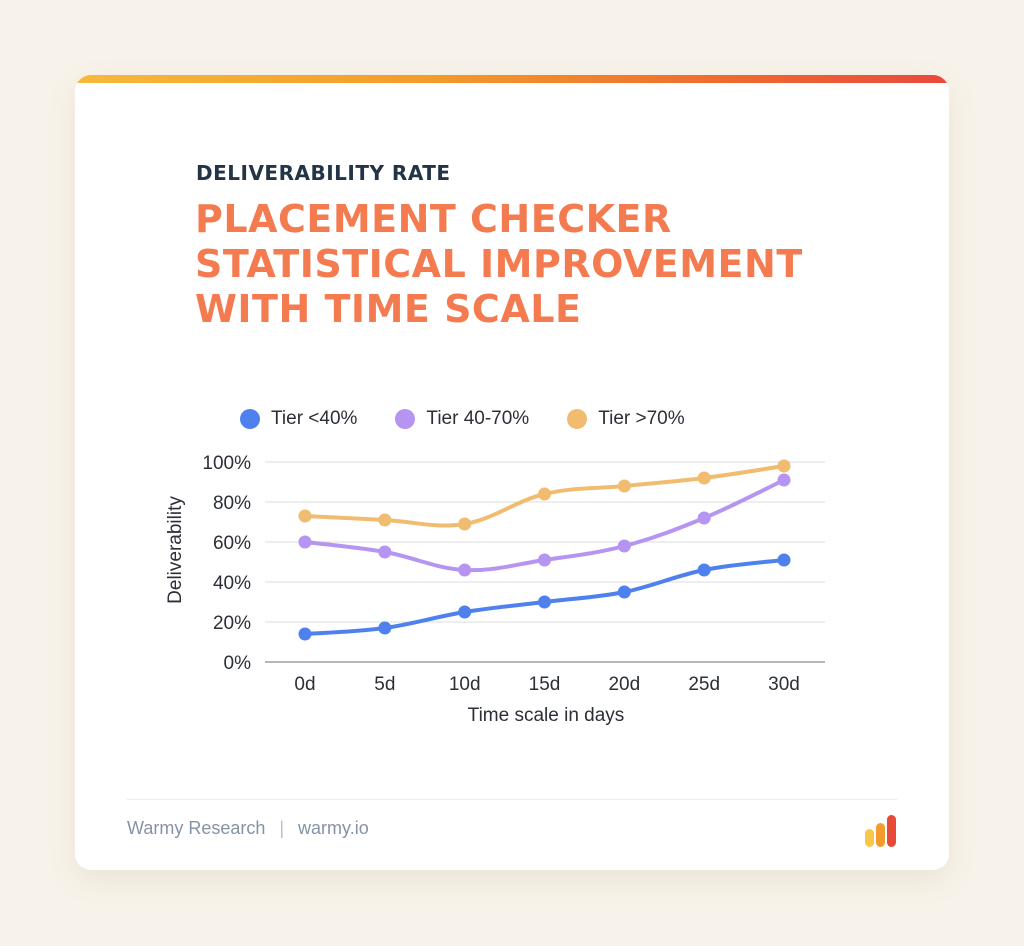  I want to click on x-tick-label: 10d, so click(465, 684).